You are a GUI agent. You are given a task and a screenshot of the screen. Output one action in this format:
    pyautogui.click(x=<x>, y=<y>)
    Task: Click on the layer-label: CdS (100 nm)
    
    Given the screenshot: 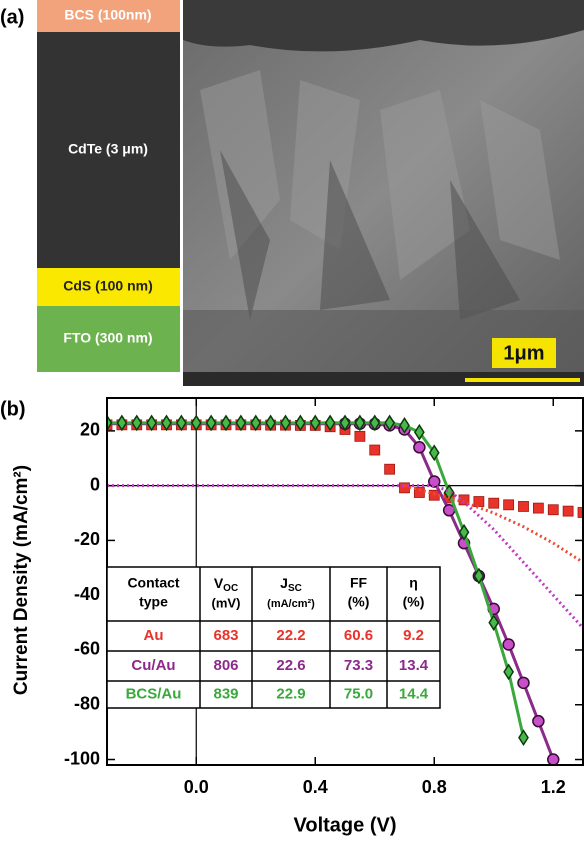 What is the action you would take?
    pyautogui.click(x=107, y=286)
    